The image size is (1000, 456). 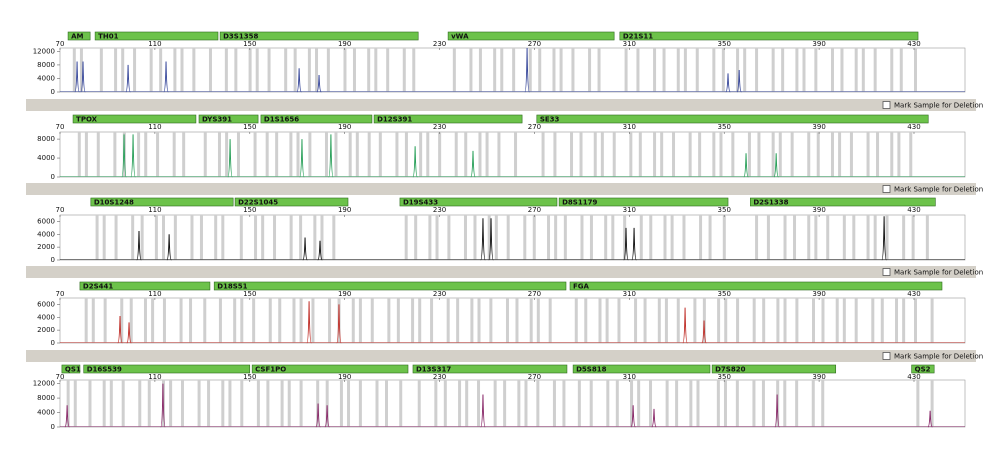 What do you see at coordinates (87, 120) in the screenshot?
I see `marker-label: TPOX` at bounding box center [87, 120].